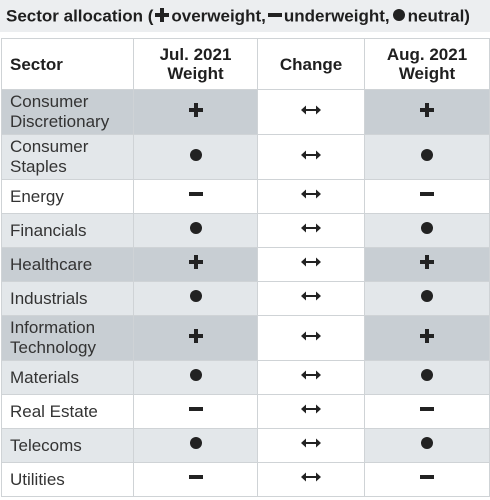  Describe the element at coordinates (438, 16) in the screenshot. I see `title-neutral: neutral)` at that location.